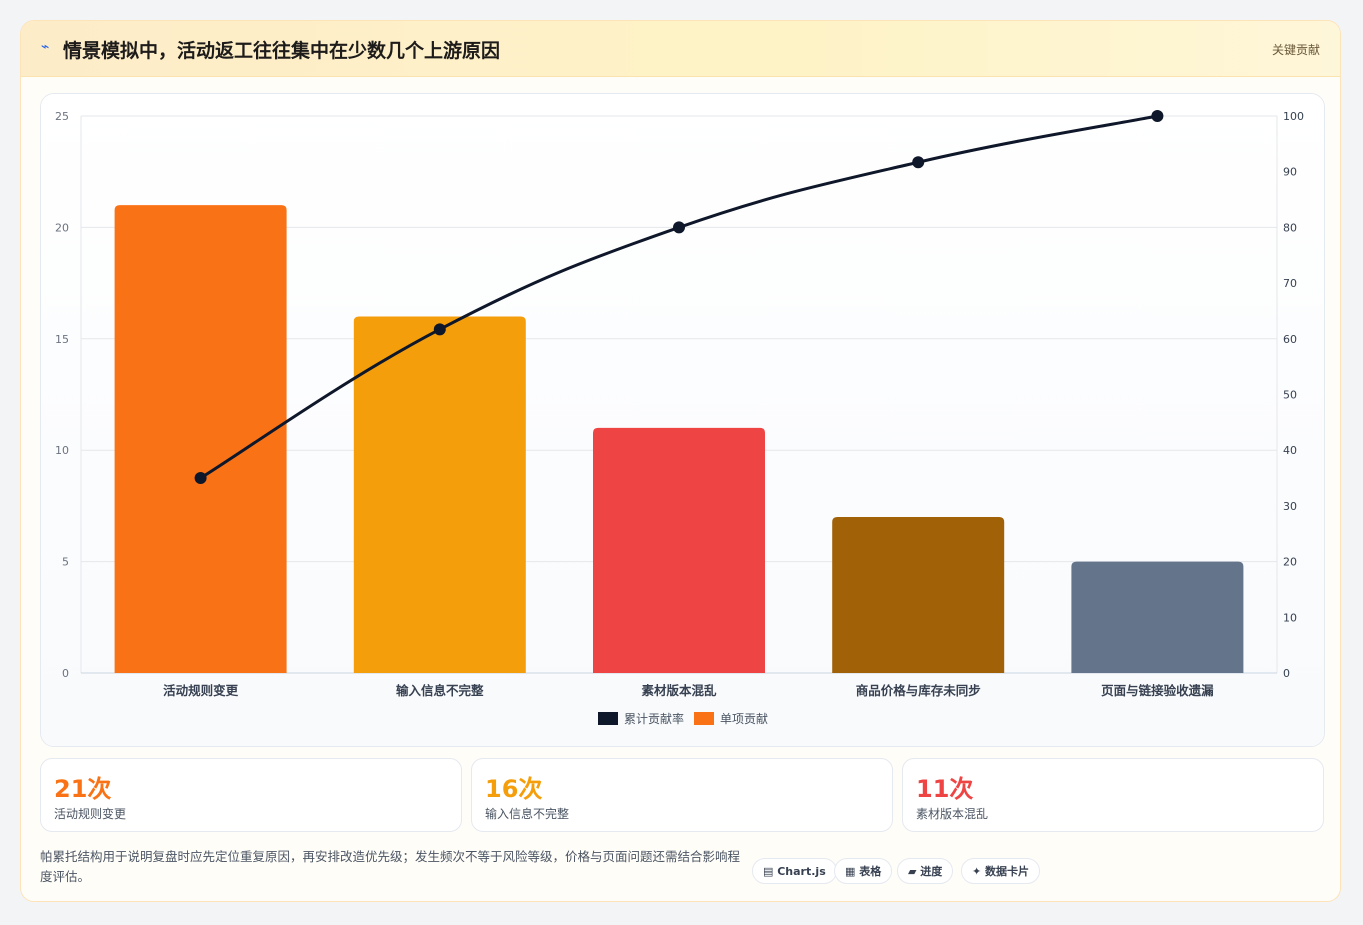 This screenshot has height=925, width=1363. What do you see at coordinates (440, 690) in the screenshot?
I see `x-tick-label: 输入信息不完整` at bounding box center [440, 690].